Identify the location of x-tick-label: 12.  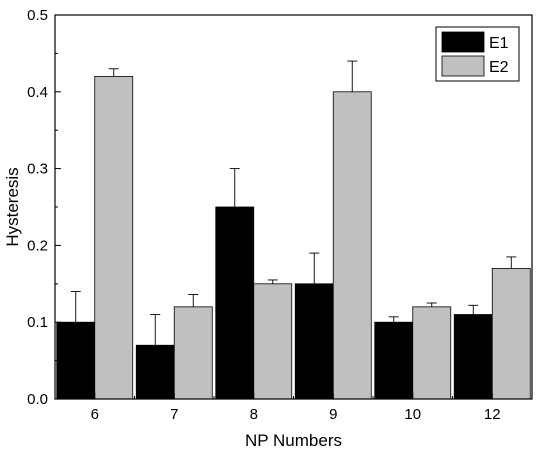
(492, 414).